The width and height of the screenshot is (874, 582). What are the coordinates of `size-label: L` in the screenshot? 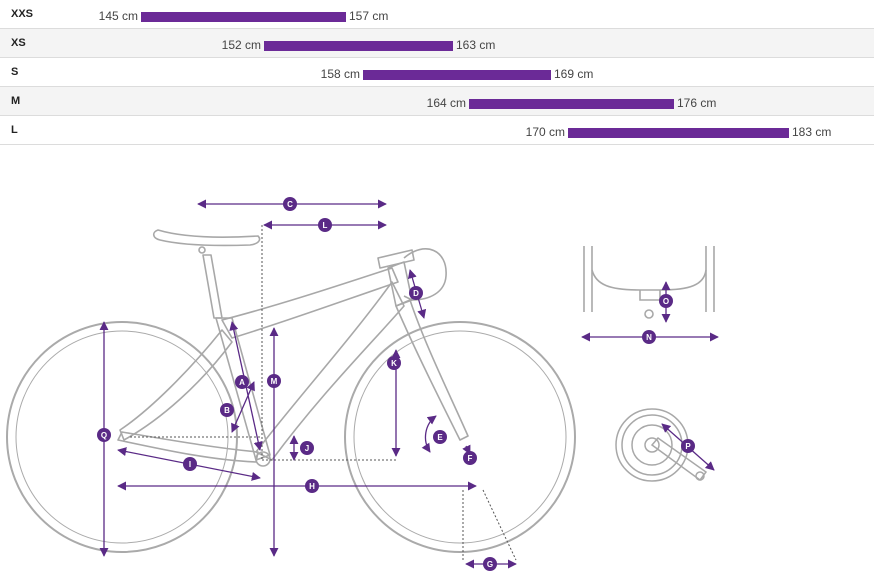 It's located at (14, 130).